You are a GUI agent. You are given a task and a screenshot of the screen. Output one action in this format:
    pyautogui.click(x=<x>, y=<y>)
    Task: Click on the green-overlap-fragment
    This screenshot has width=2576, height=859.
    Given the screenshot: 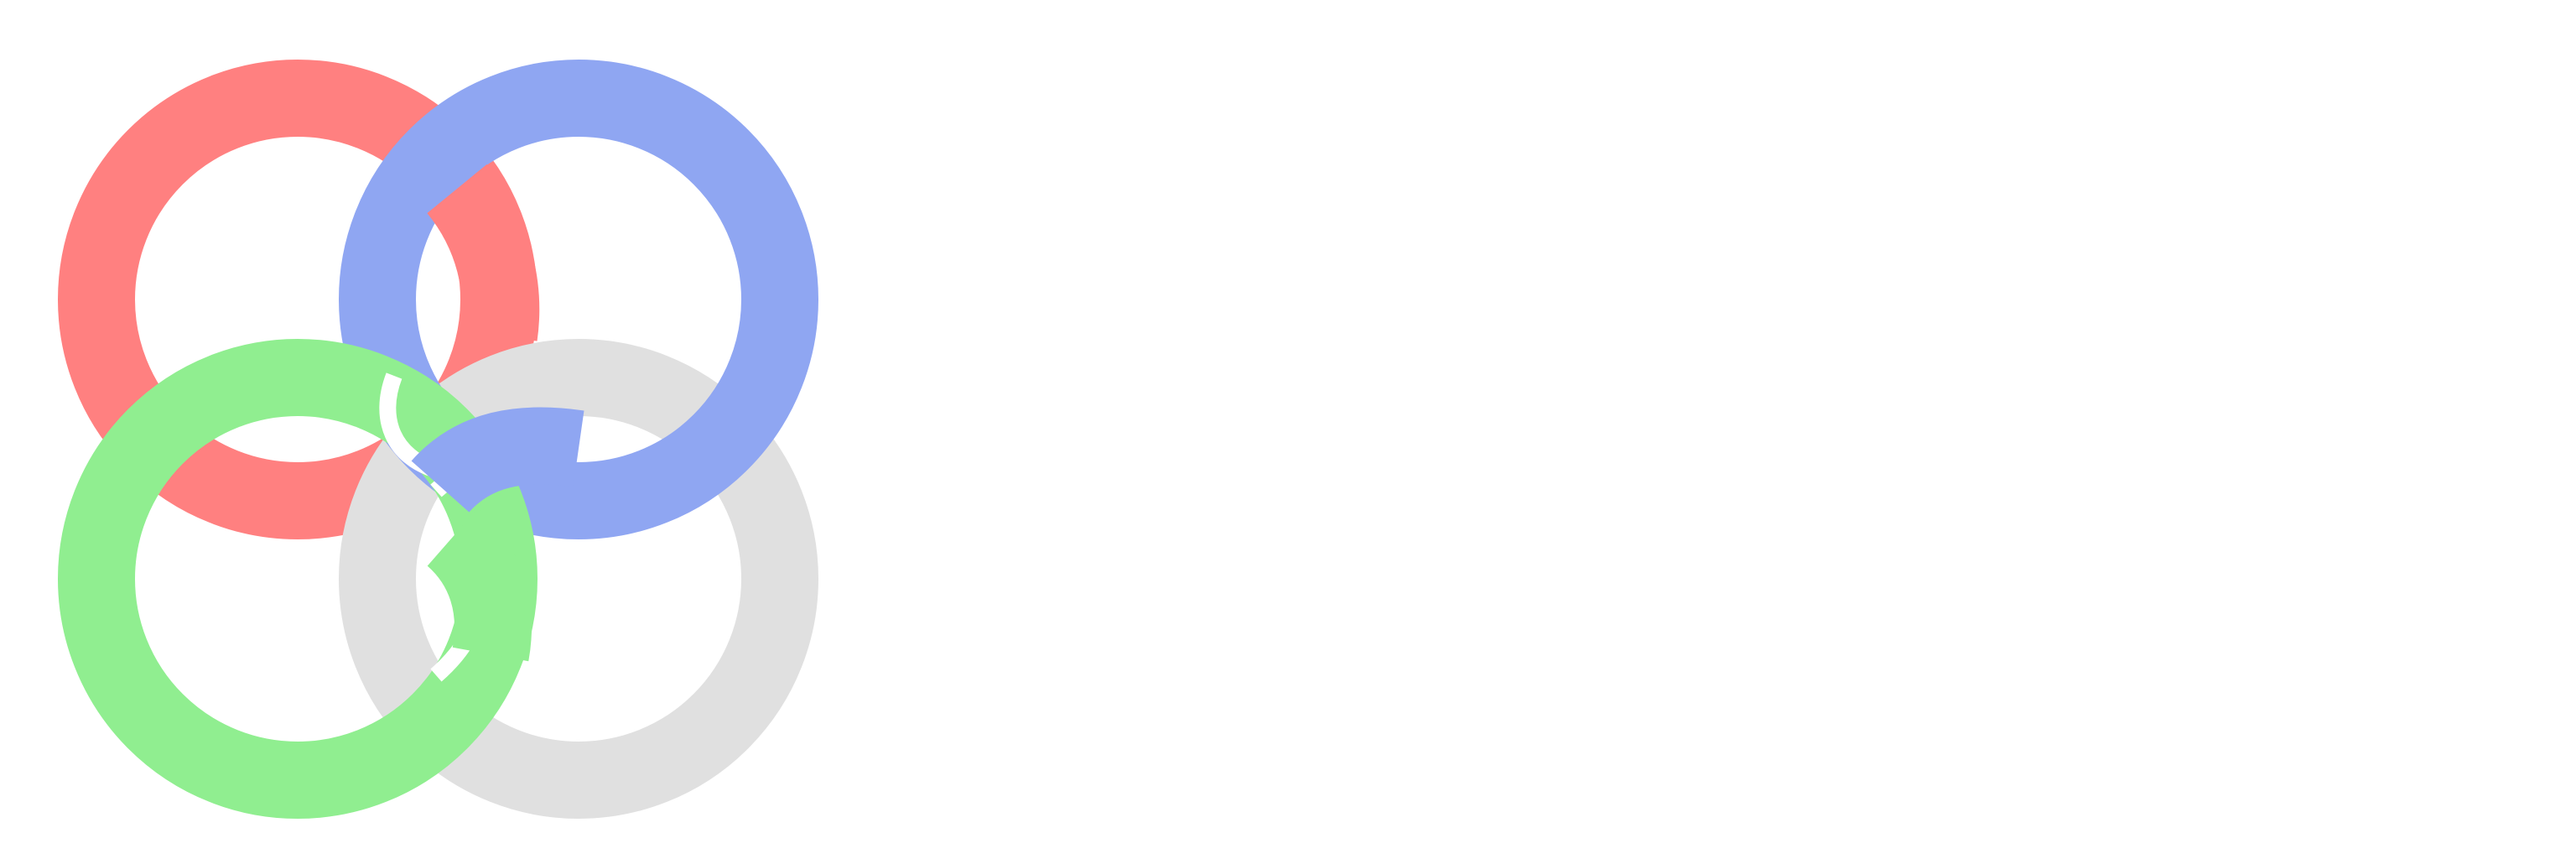 What is the action you would take?
    pyautogui.click(x=479, y=585)
    